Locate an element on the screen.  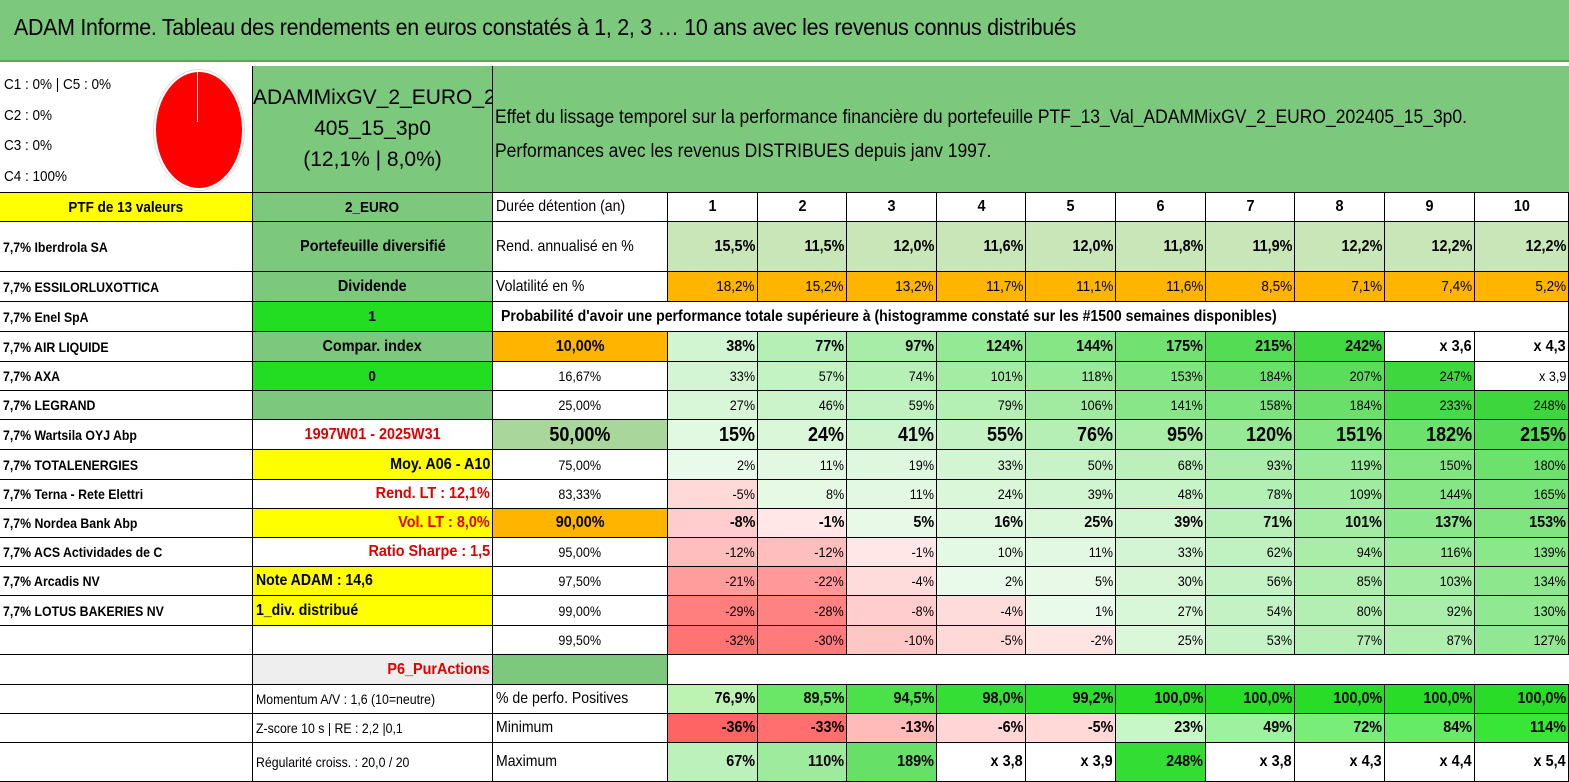
cell-text: Régularité croiss. : 20,0 / 20 is located at coordinates (333, 762).